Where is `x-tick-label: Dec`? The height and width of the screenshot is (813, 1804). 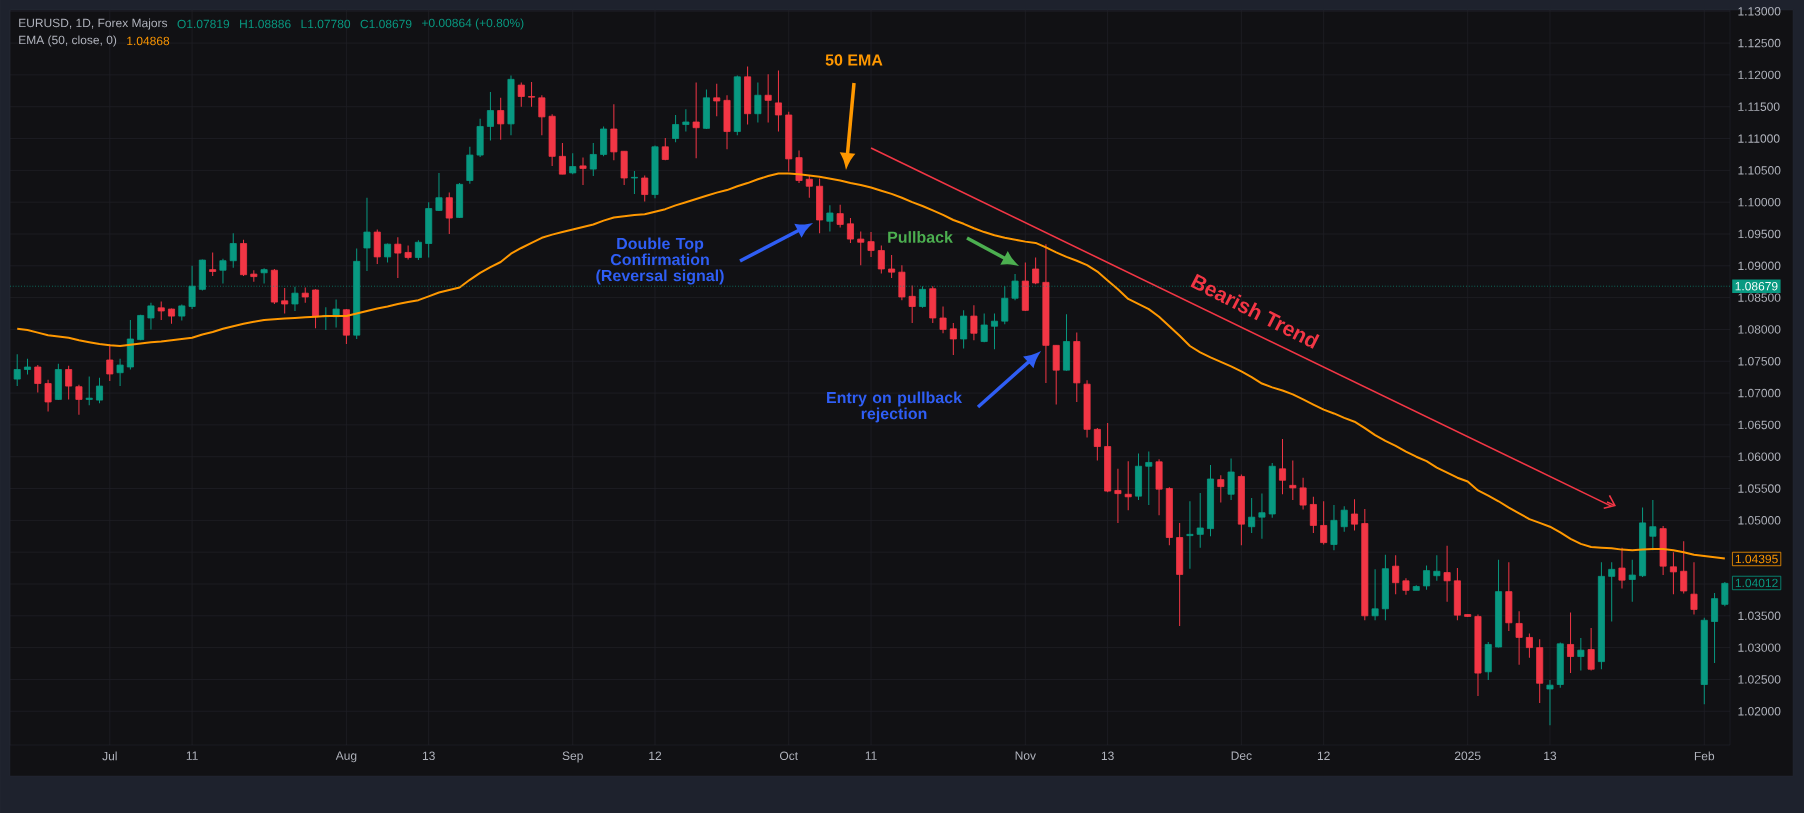
x-tick-label: Dec is located at coordinates (1241, 755).